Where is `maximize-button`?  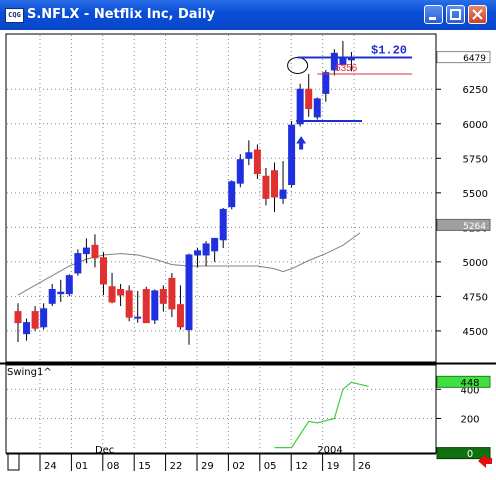 maximize-button is located at coordinates (455, 14).